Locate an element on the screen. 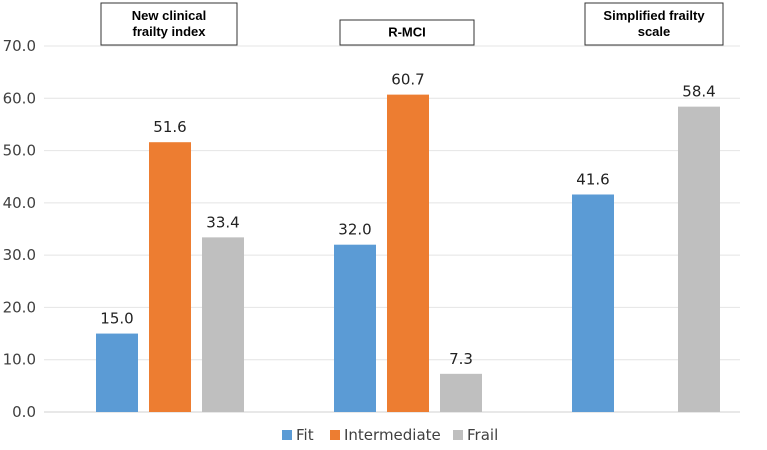  group-title: frailty index is located at coordinates (170, 31).